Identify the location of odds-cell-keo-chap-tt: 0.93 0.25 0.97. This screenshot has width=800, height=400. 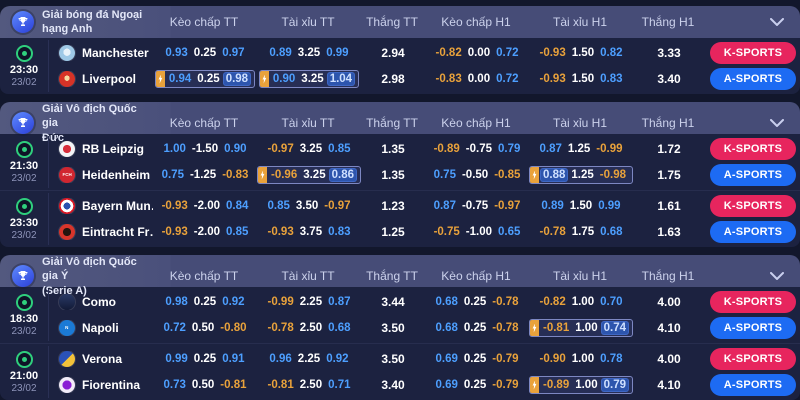
(205, 53).